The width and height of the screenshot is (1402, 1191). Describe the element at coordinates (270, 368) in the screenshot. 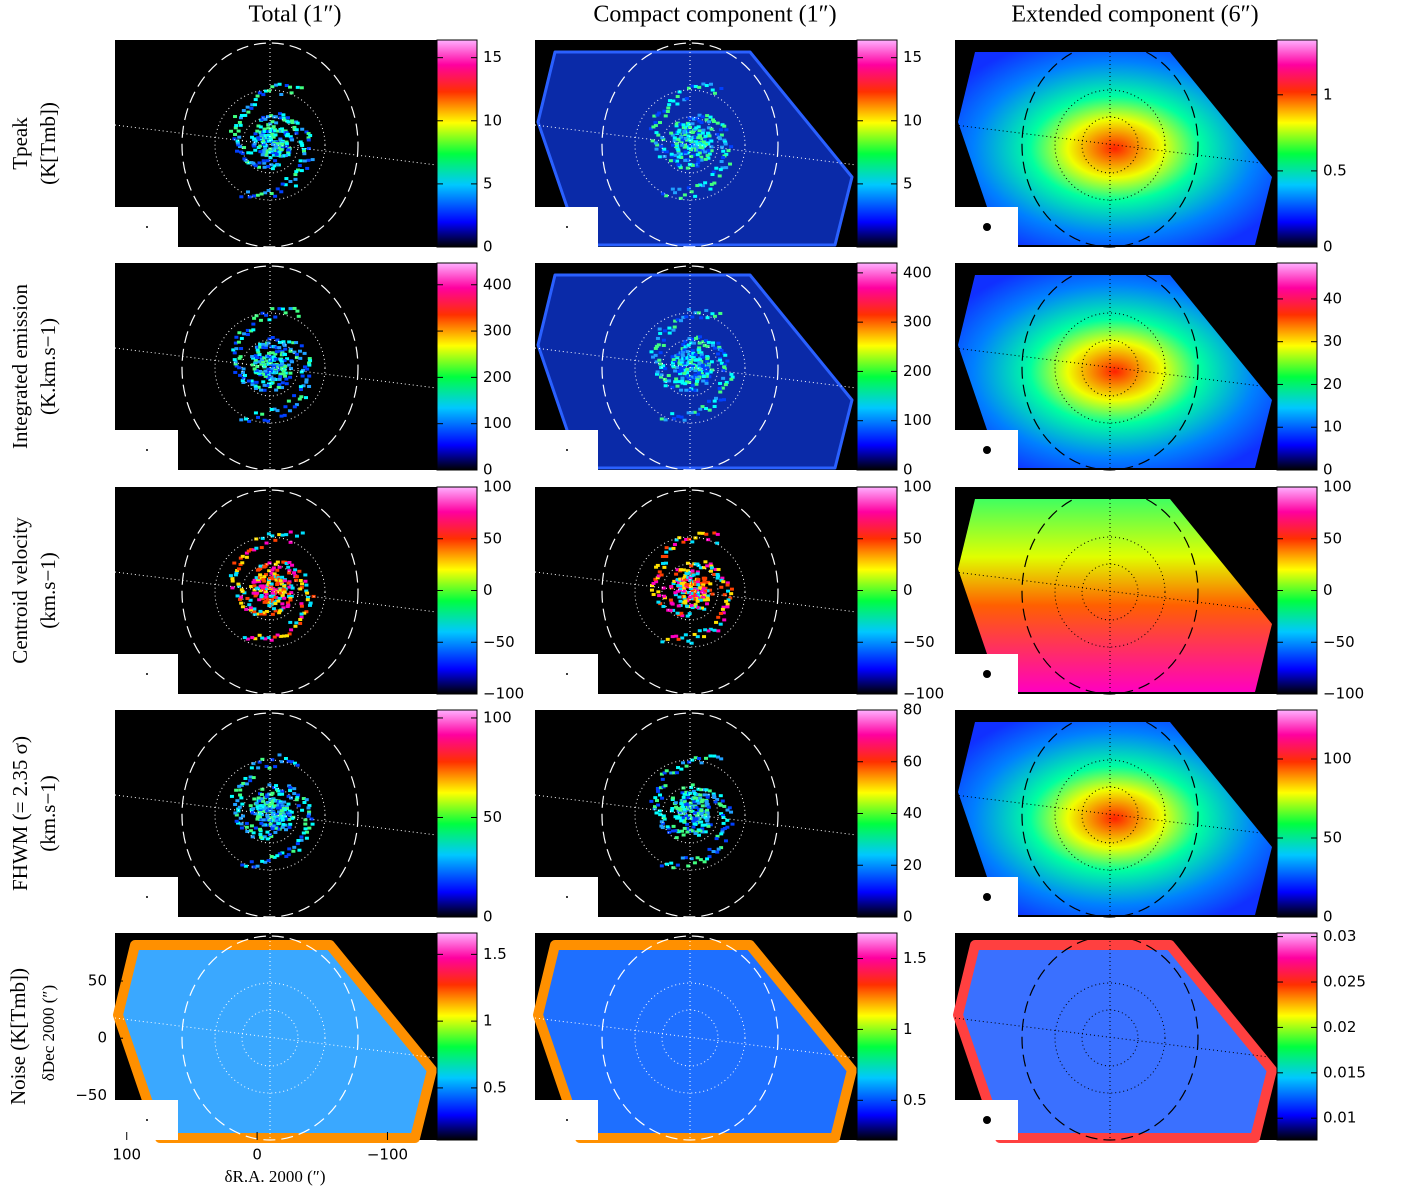

I see `disk-ellipse` at that location.